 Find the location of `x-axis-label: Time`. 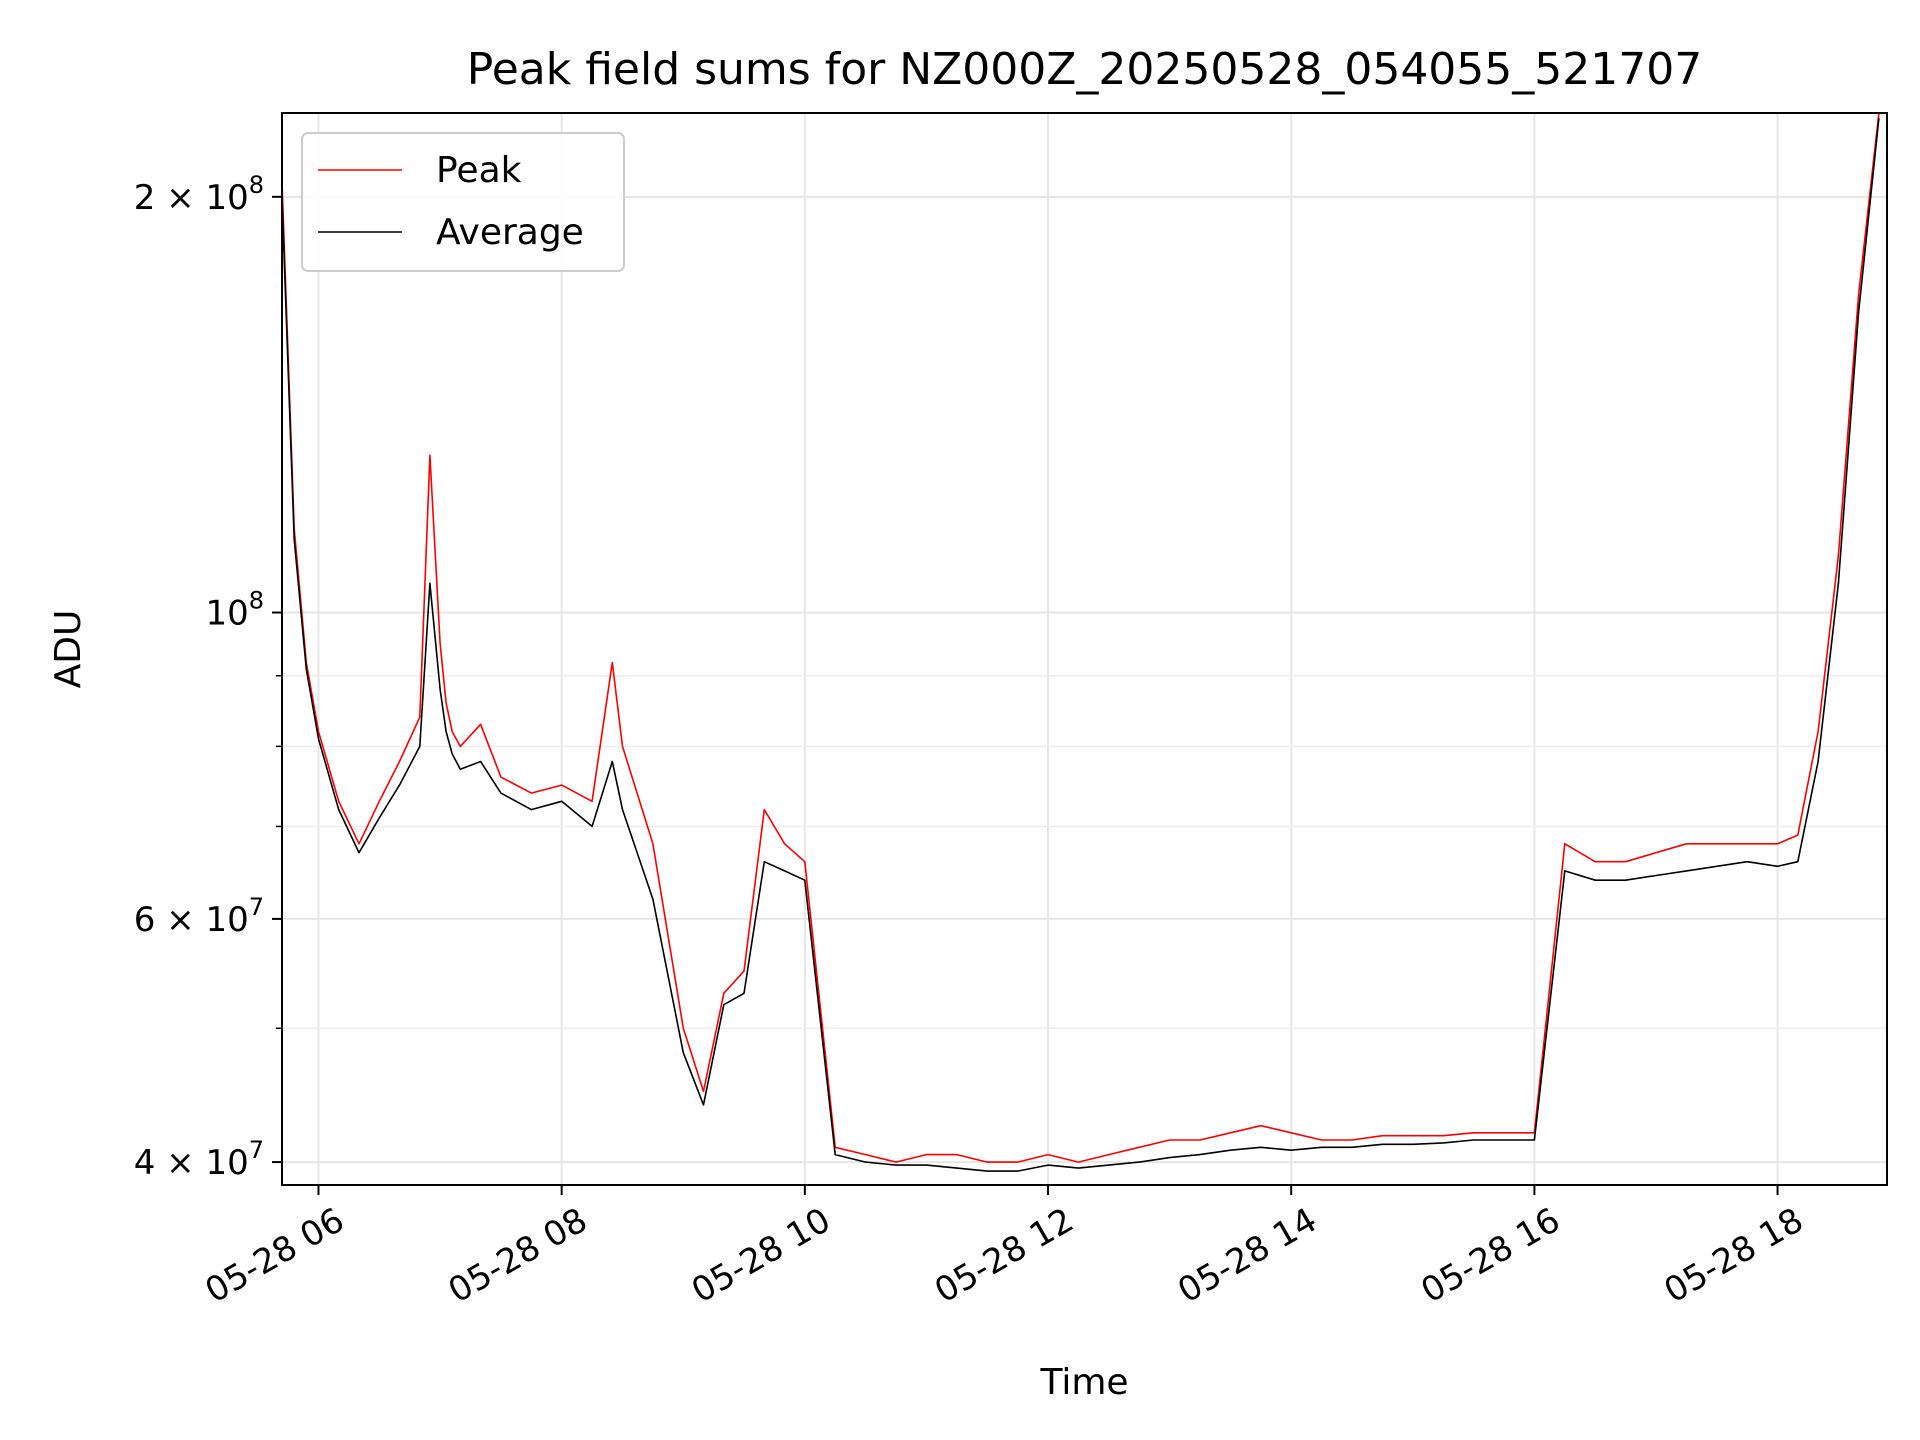

x-axis-label: Time is located at coordinates (1083, 1382).